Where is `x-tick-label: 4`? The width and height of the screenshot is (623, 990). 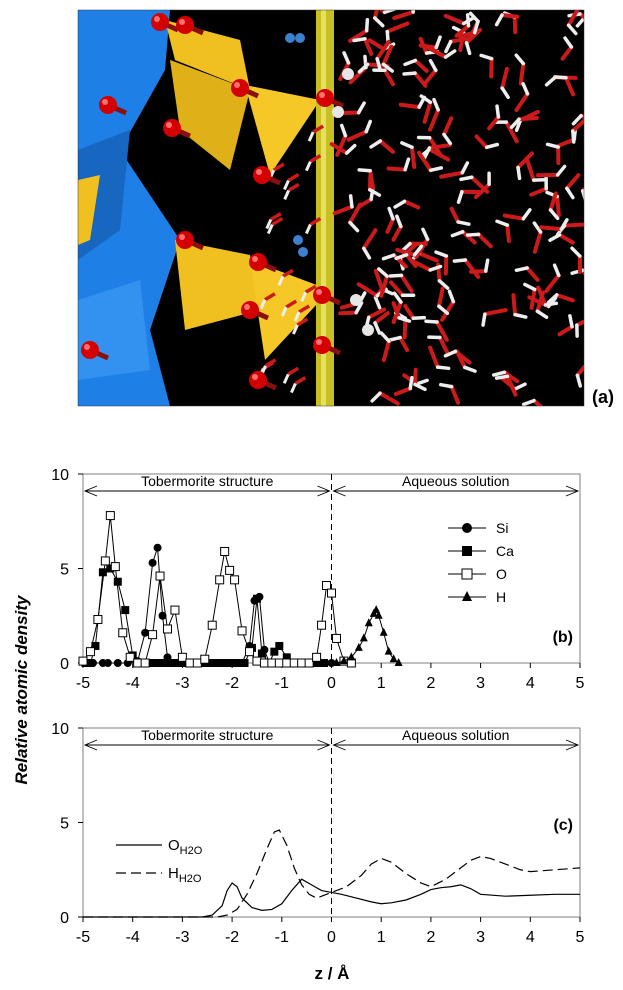 x-tick-label: 4 is located at coordinates (530, 937).